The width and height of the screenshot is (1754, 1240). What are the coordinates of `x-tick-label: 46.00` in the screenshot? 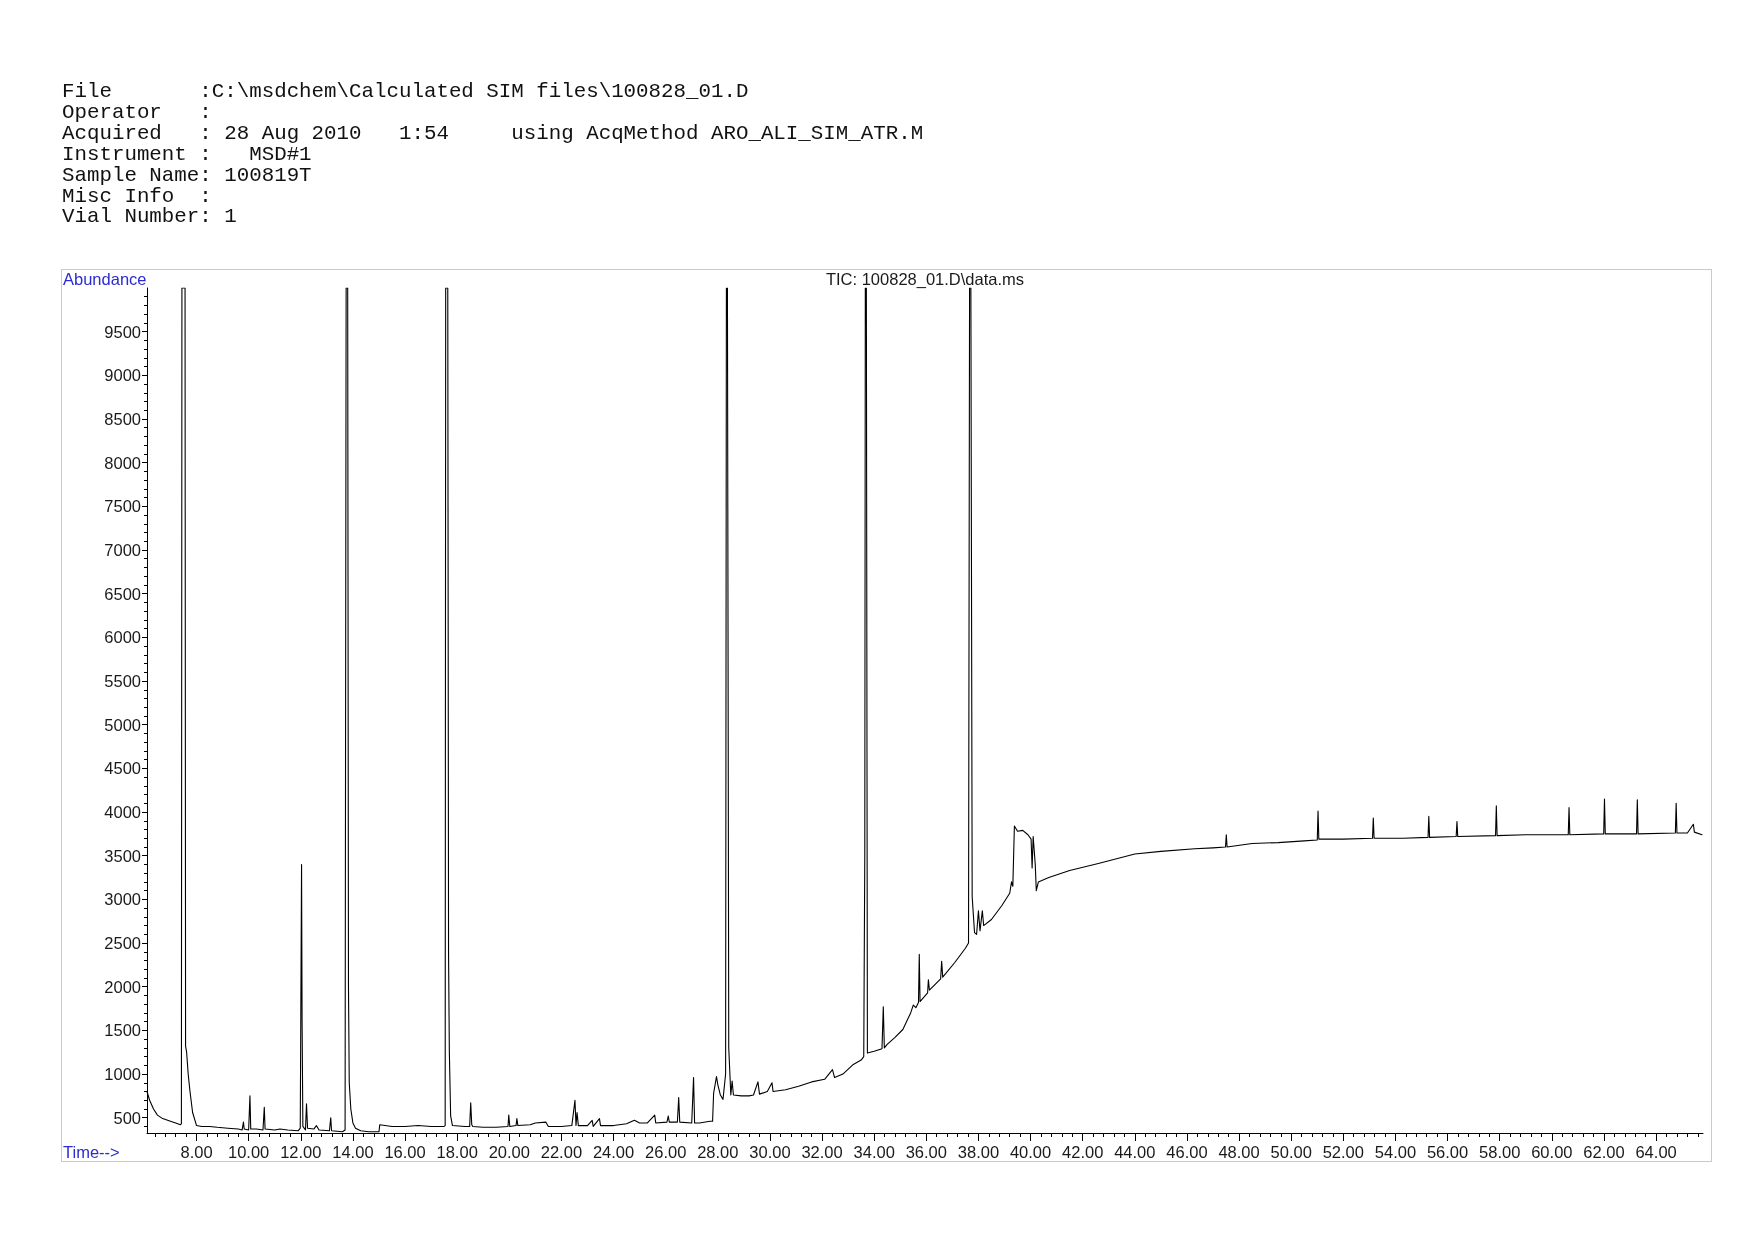 It's located at (1187, 1151).